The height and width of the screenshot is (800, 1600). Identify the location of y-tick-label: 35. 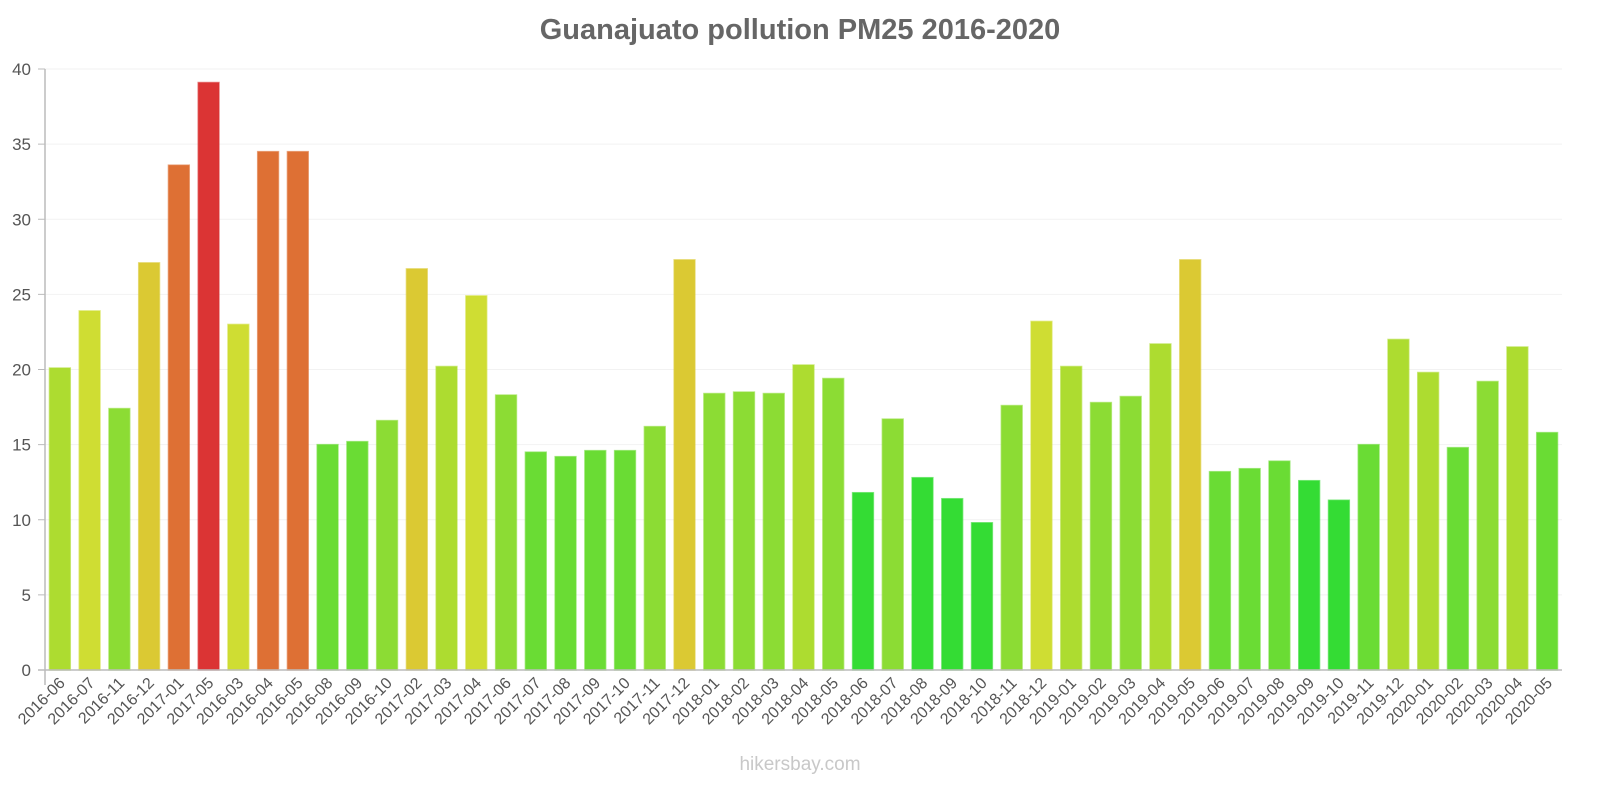
(21, 144).